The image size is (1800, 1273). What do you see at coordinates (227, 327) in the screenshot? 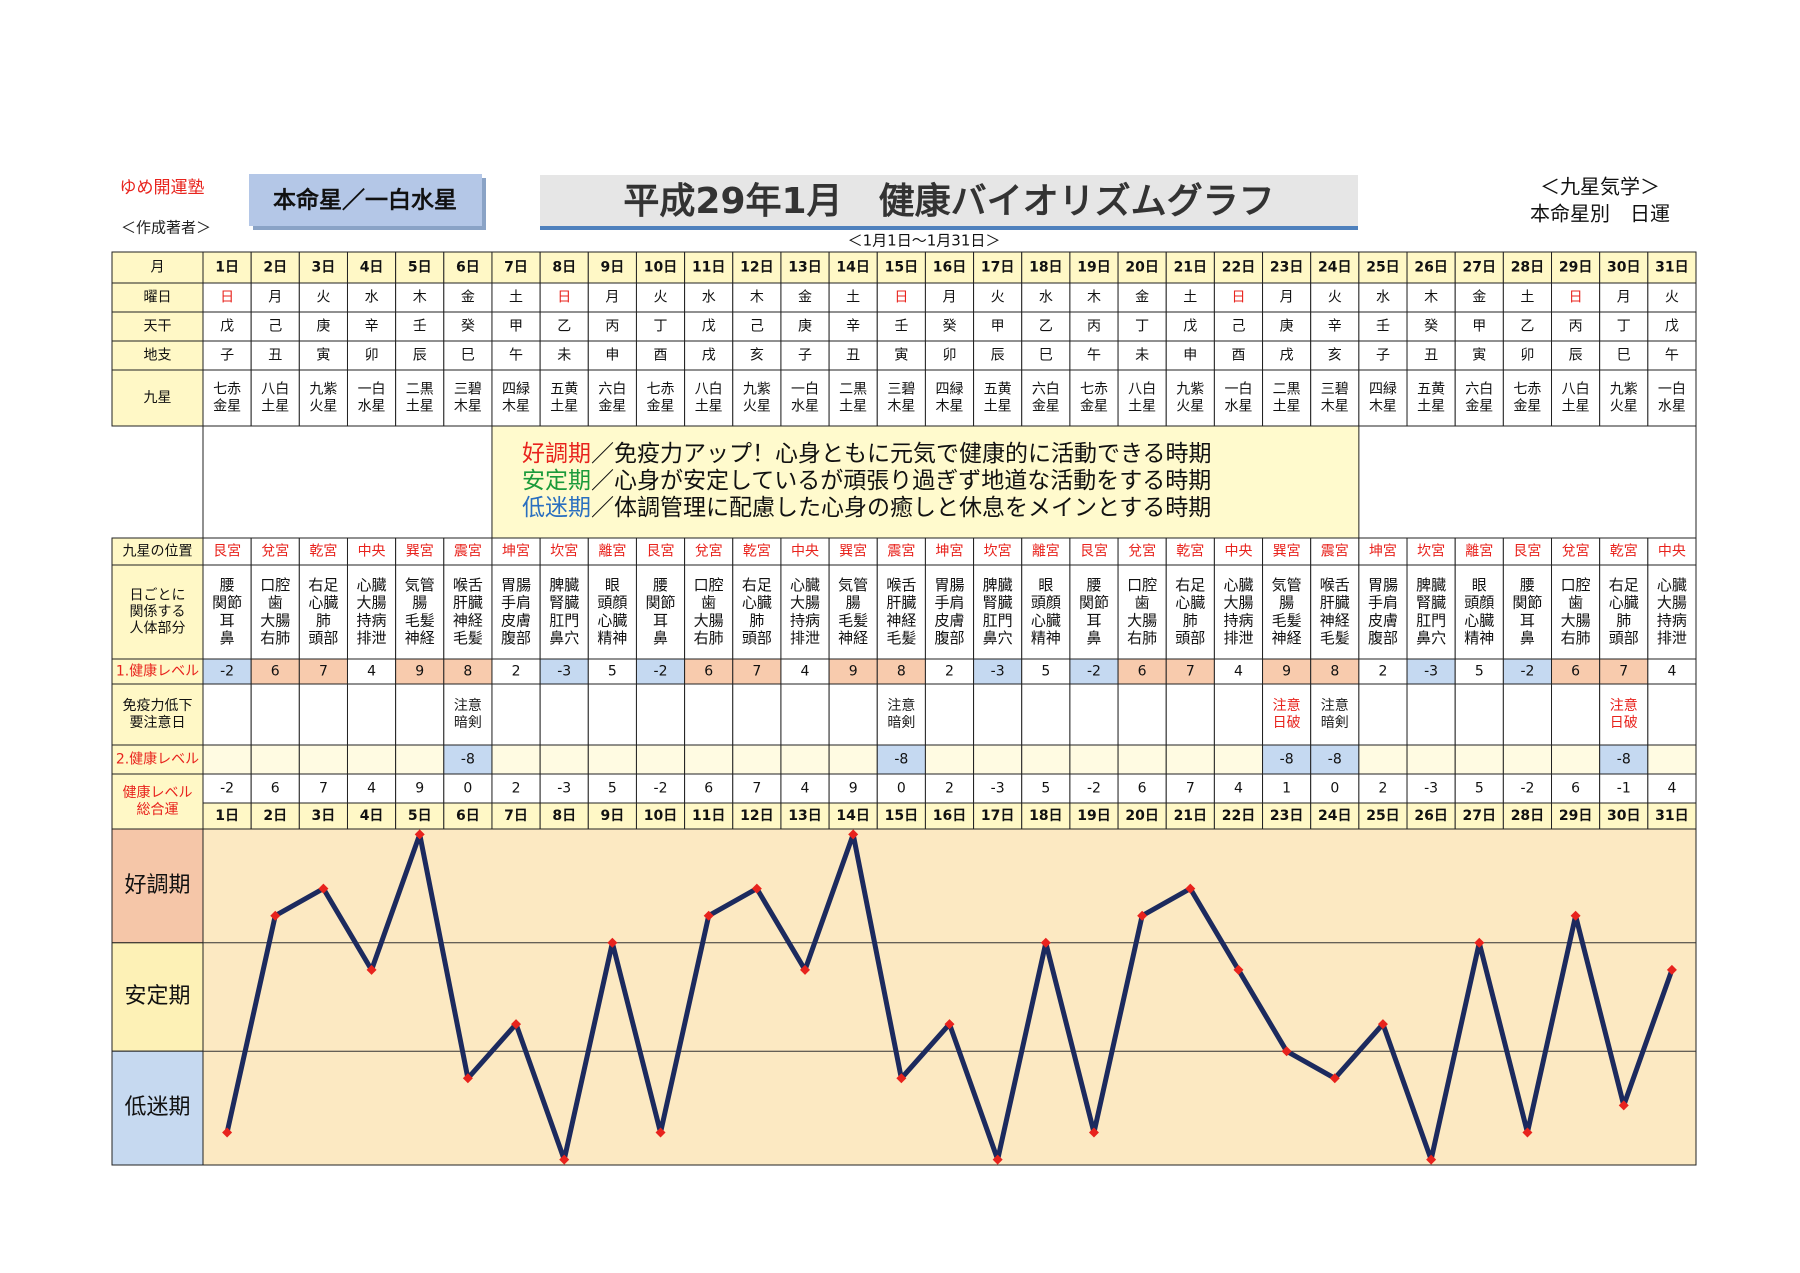
I see `kan-text: 戊` at bounding box center [227, 327].